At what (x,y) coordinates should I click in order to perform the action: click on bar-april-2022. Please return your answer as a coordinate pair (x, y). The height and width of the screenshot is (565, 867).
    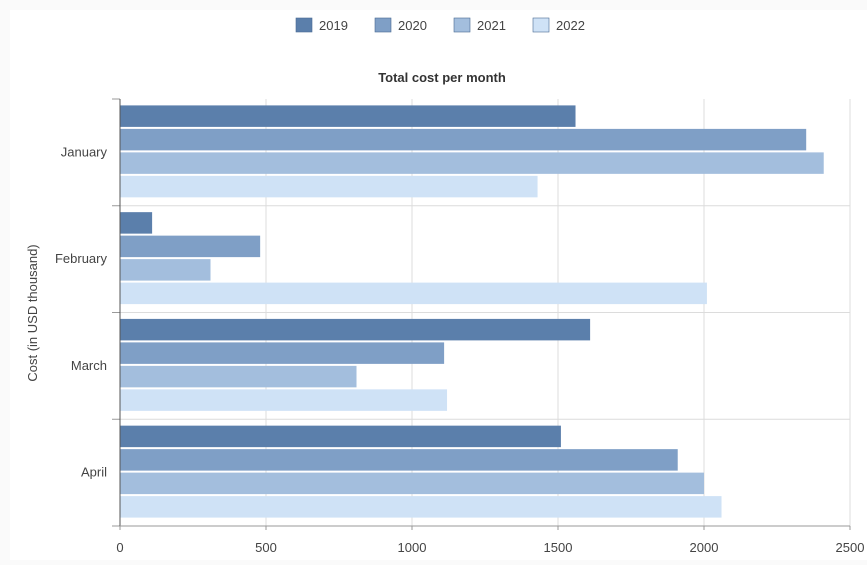
    Looking at the image, I should click on (421, 507).